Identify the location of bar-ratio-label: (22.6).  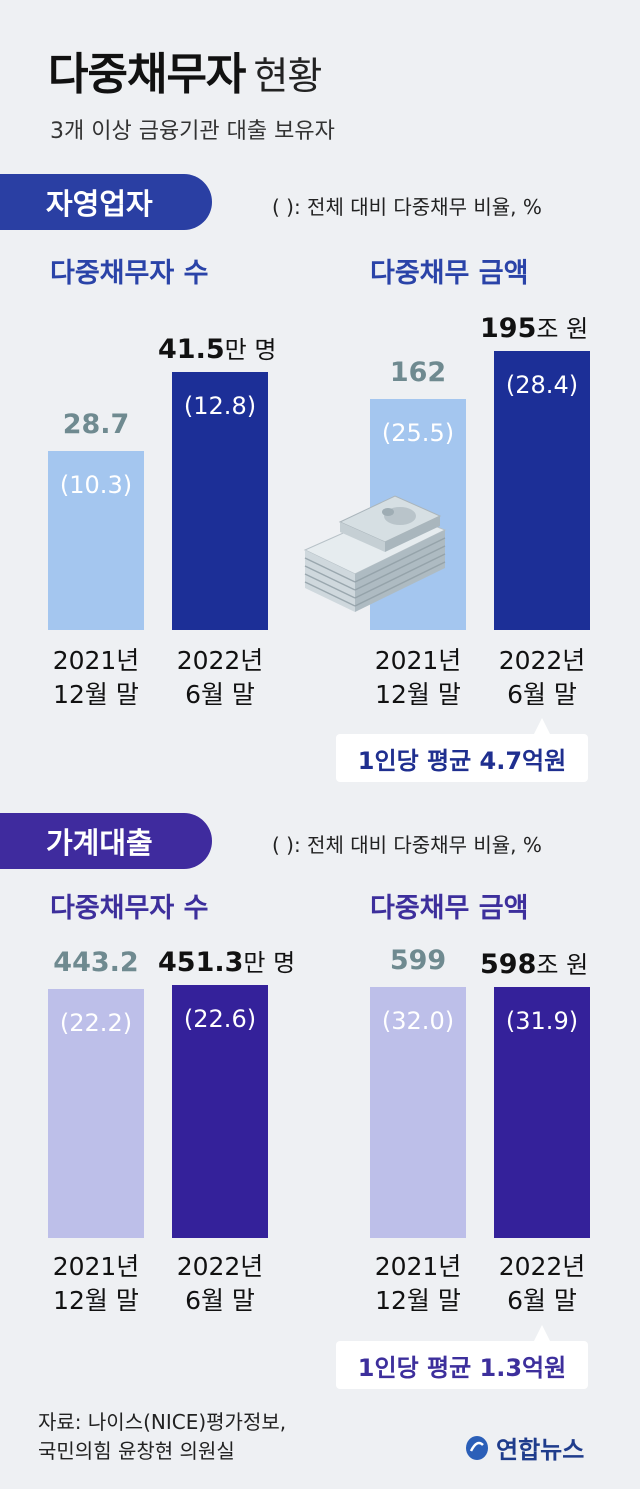
(220, 1018).